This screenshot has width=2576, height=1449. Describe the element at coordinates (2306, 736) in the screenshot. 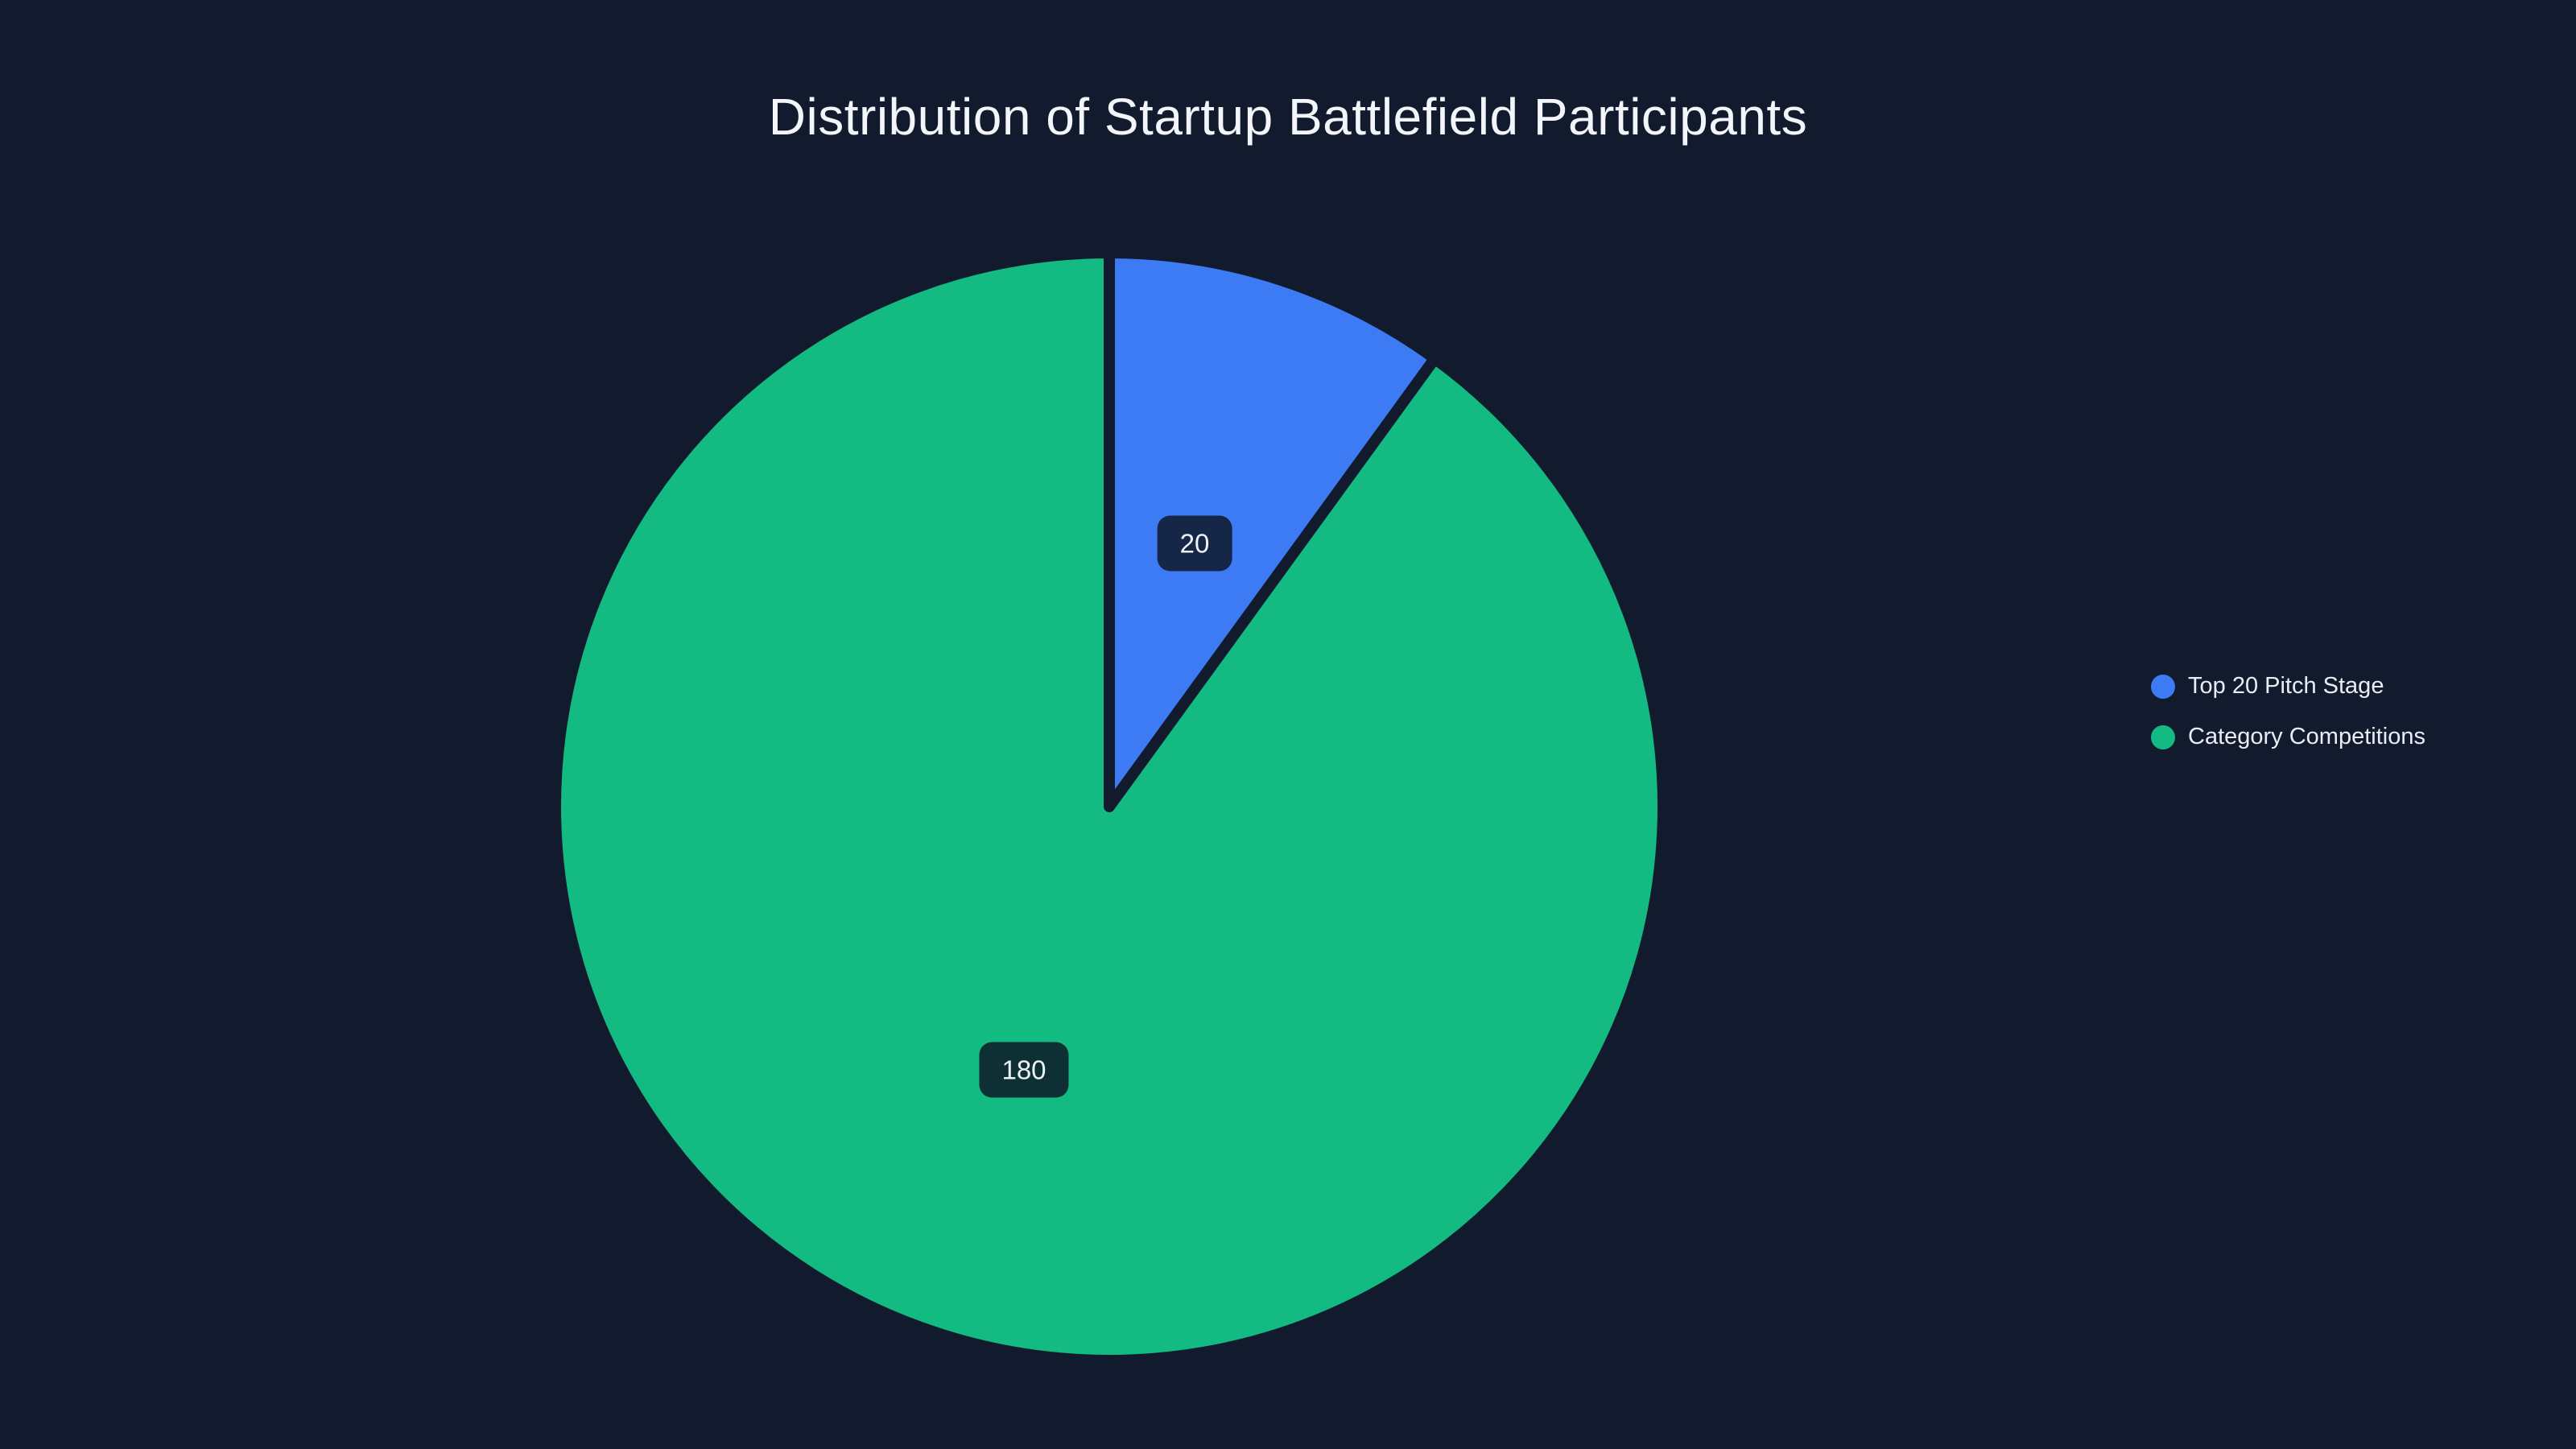

I see `legend-item-label: Category Competitions` at that location.